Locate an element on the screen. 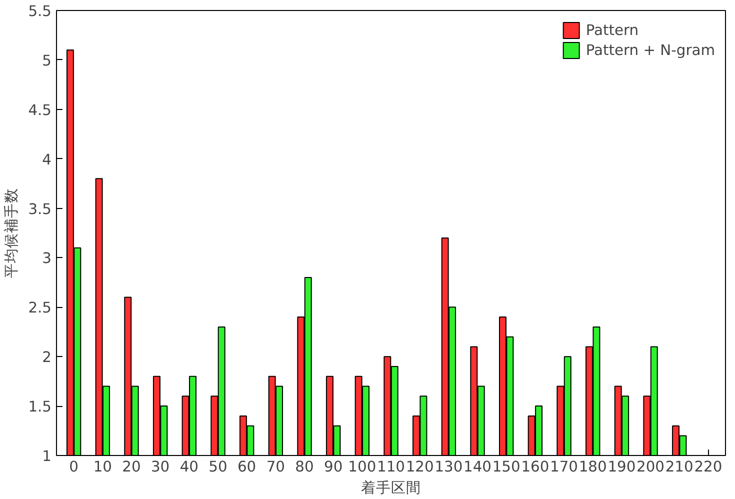  x-tick-label: 30 is located at coordinates (160, 467).